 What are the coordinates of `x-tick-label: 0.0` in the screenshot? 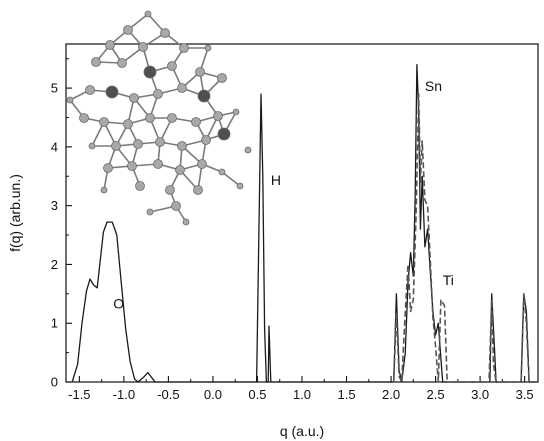 It's located at (213, 394).